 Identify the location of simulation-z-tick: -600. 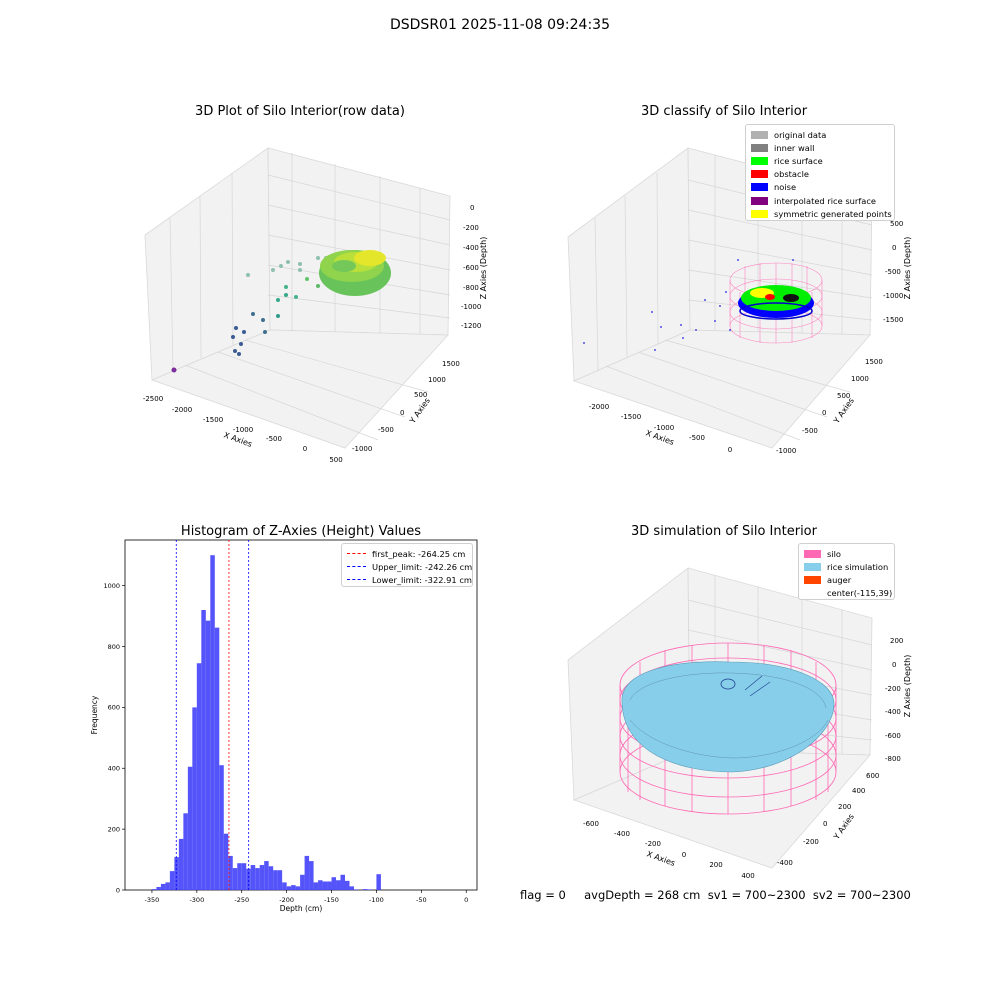
(893, 736).